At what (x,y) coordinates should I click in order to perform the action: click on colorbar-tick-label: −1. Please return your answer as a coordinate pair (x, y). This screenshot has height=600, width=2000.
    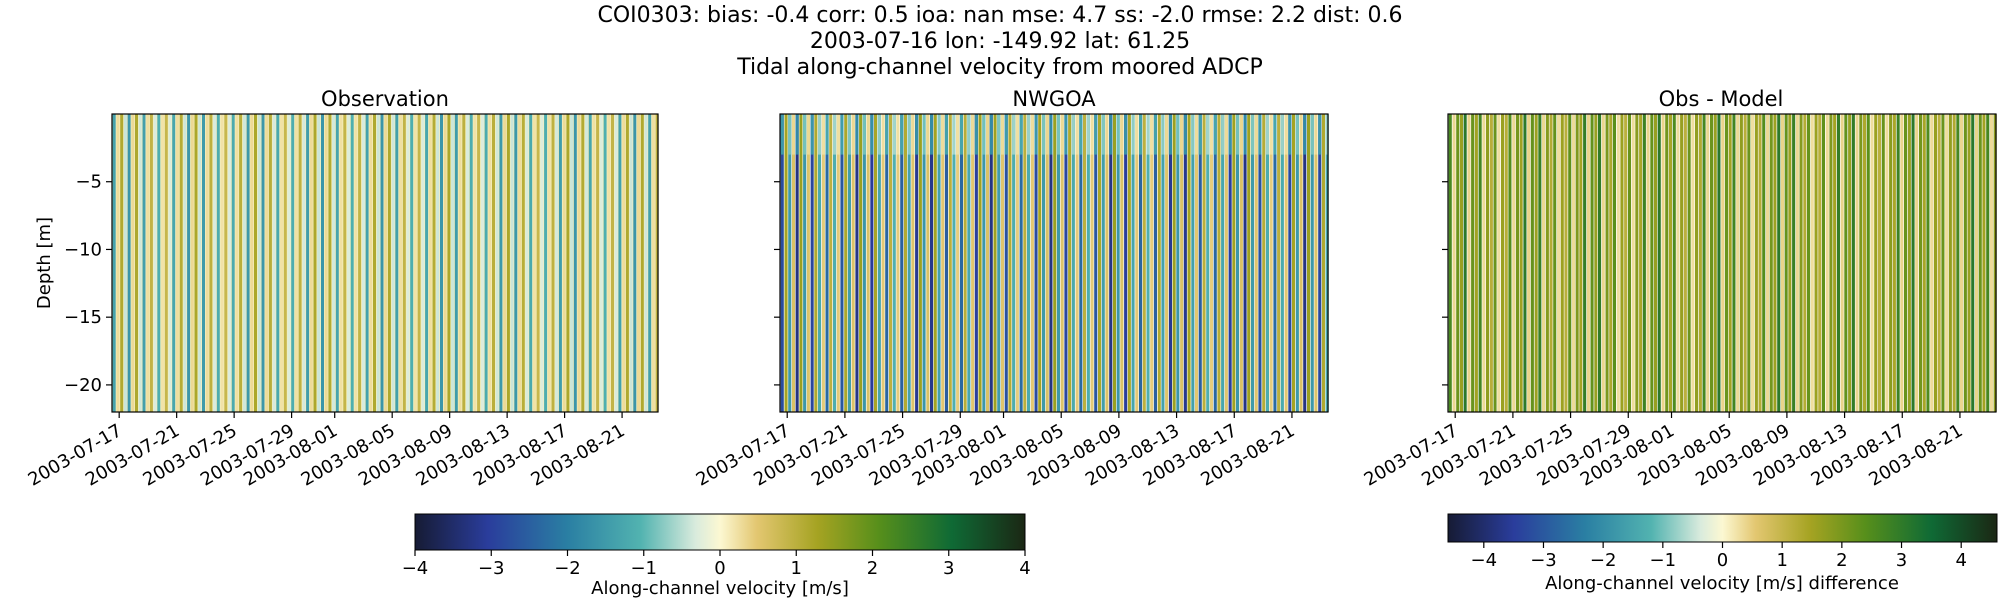
    Looking at the image, I should click on (1663, 560).